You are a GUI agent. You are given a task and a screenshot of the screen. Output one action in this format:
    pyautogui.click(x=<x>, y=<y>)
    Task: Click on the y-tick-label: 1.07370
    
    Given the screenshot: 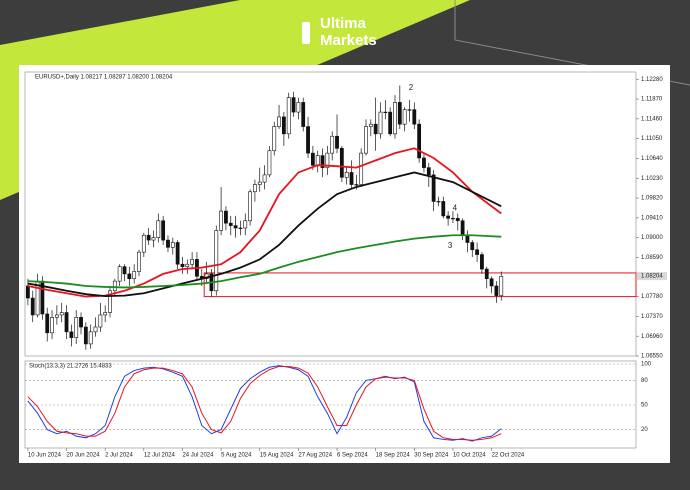 What is the action you would take?
    pyautogui.click(x=652, y=317)
    